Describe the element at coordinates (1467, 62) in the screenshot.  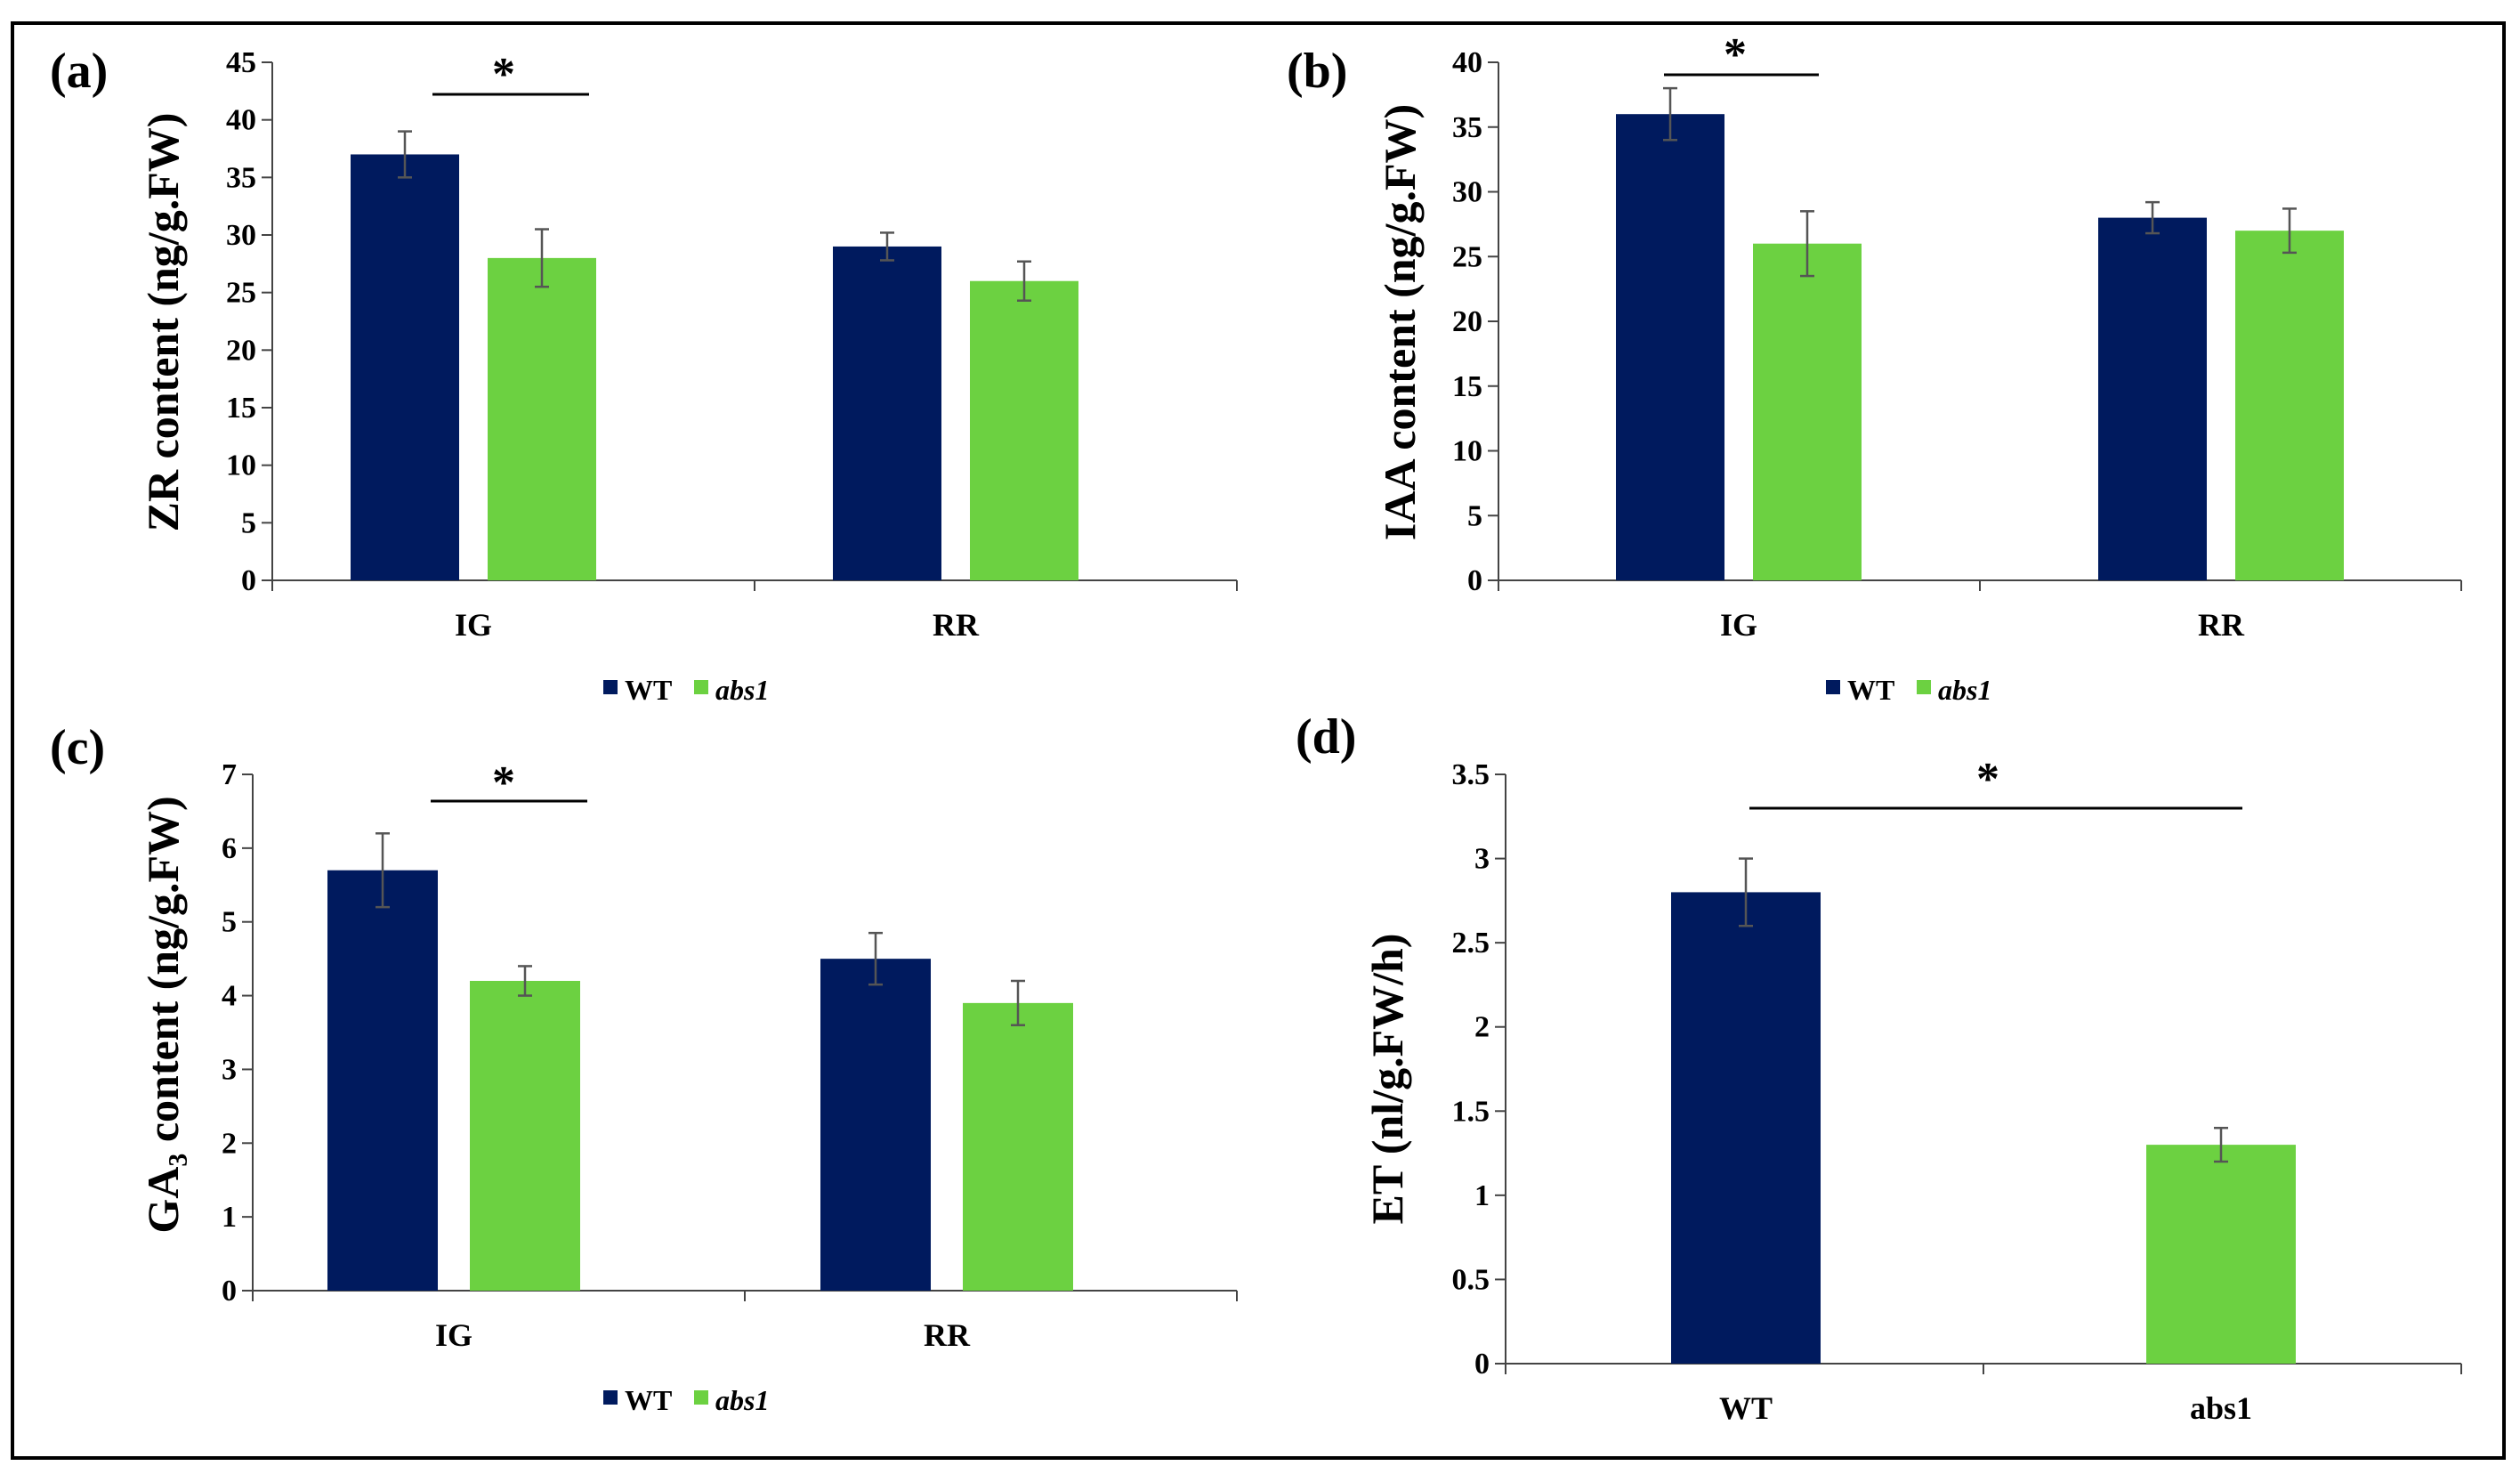
I see `panel-b-y-tick-label: 40` at that location.